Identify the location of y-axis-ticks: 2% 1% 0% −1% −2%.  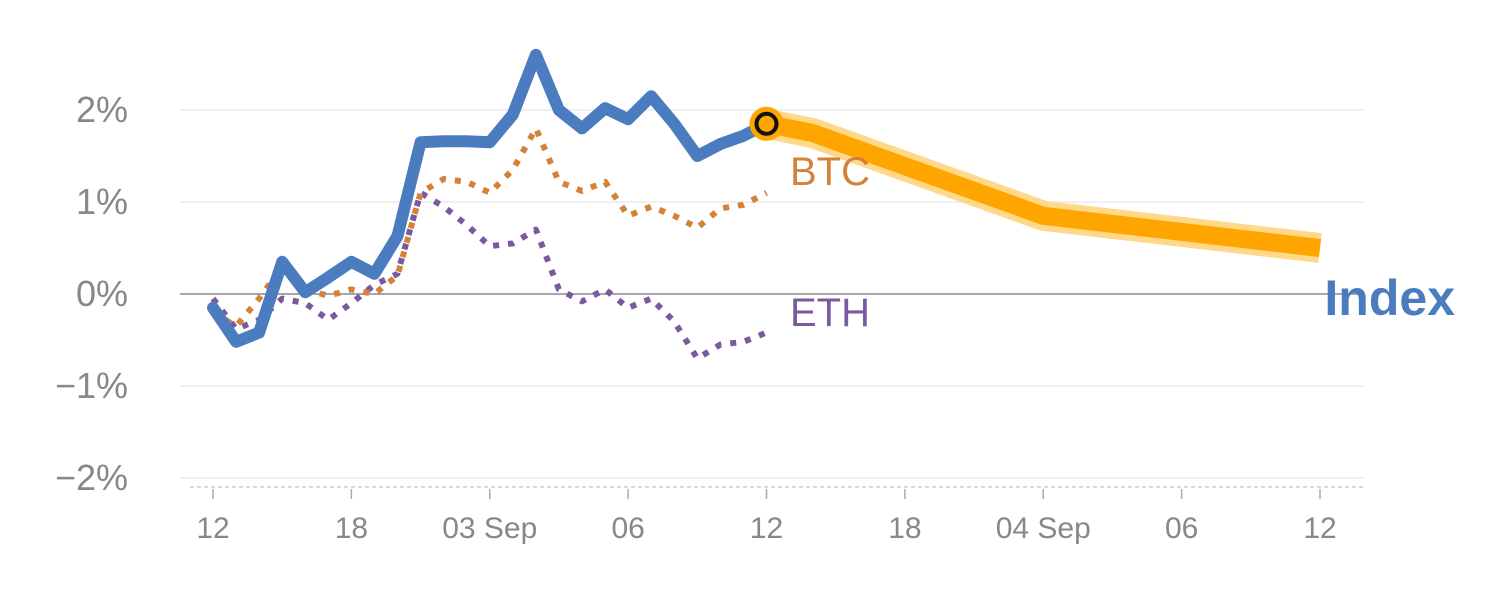
(91, 293).